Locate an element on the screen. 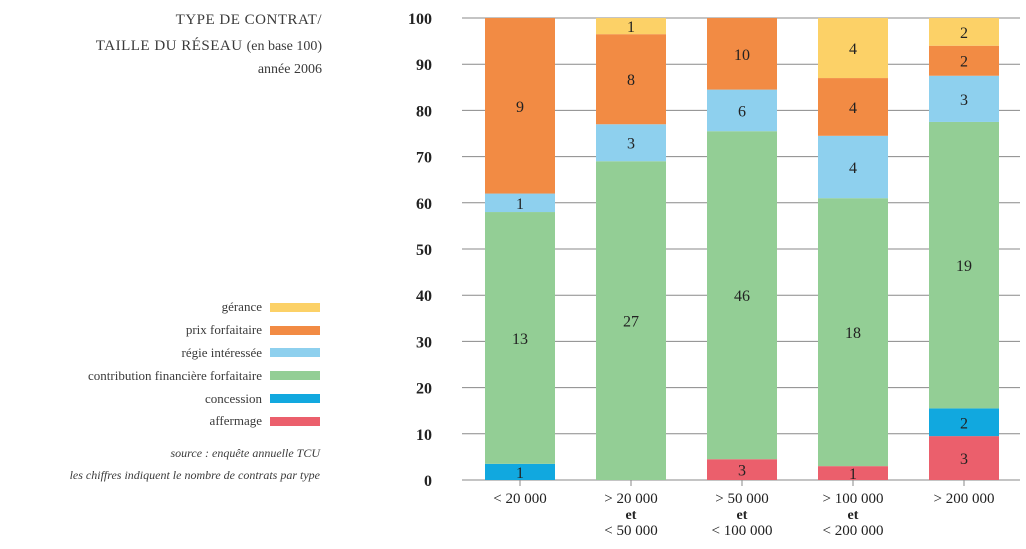  bar-value-label: 18 is located at coordinates (853, 333).